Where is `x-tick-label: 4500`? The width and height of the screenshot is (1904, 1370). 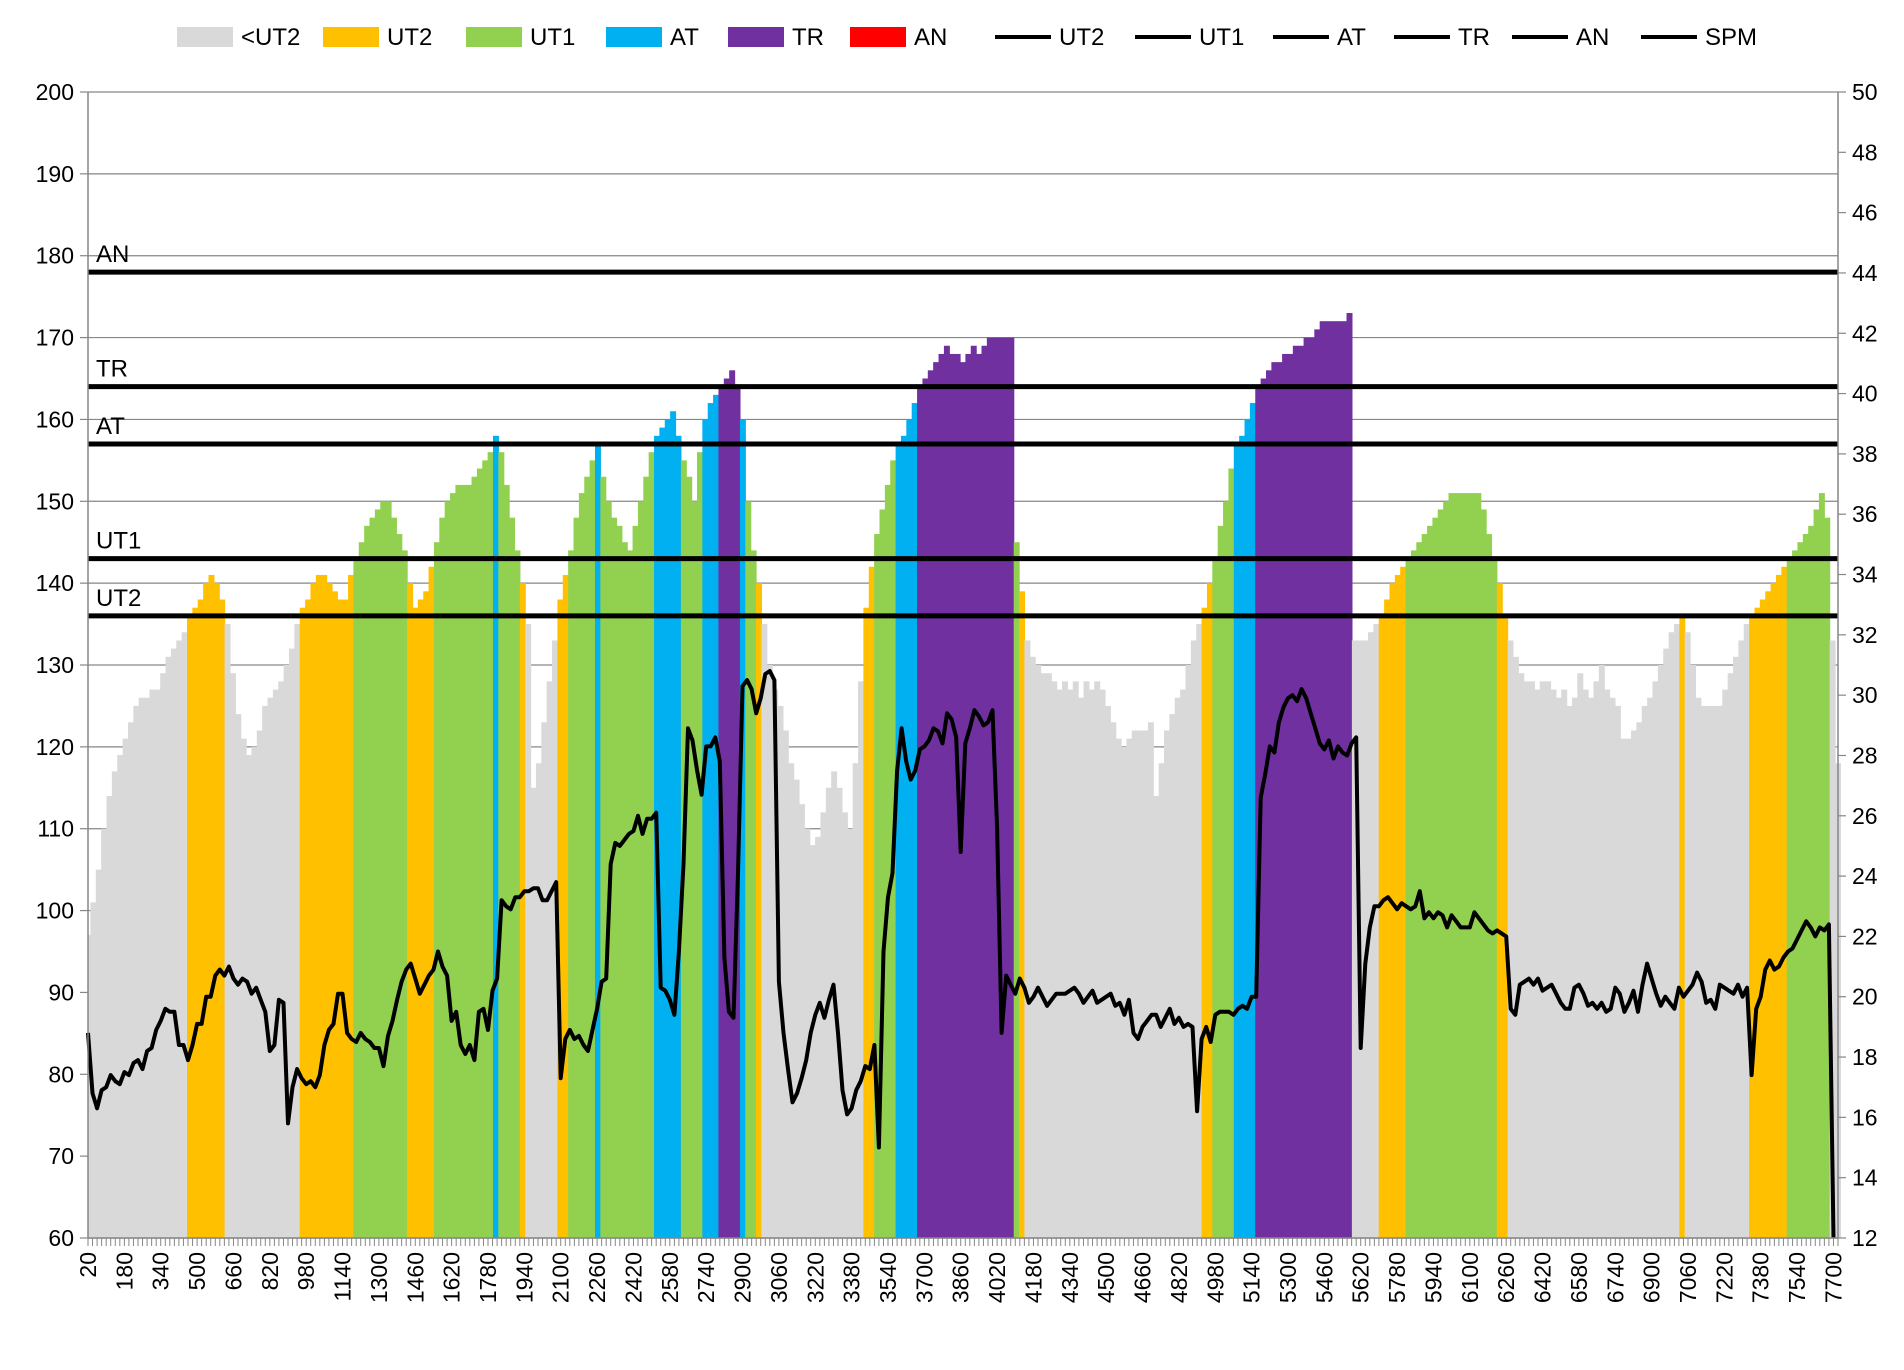
x-tick-label: 4500 is located at coordinates (1106, 1277).